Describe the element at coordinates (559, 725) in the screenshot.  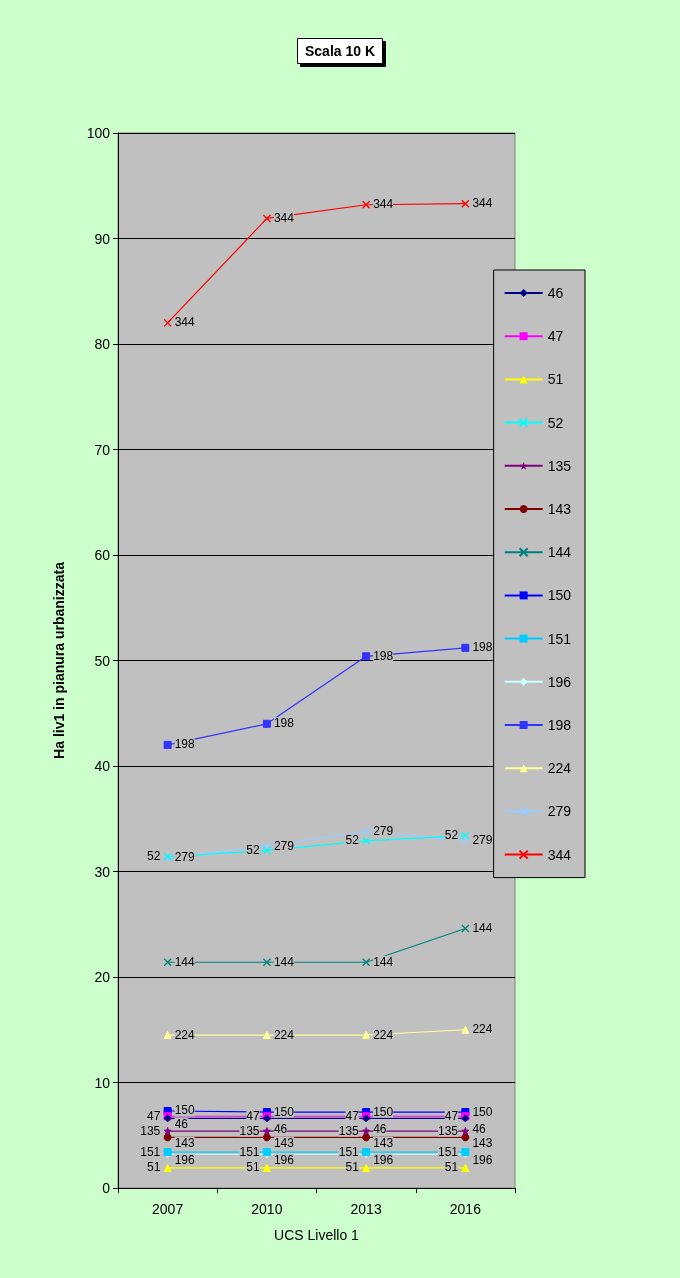
I see `legend-label: 198` at that location.